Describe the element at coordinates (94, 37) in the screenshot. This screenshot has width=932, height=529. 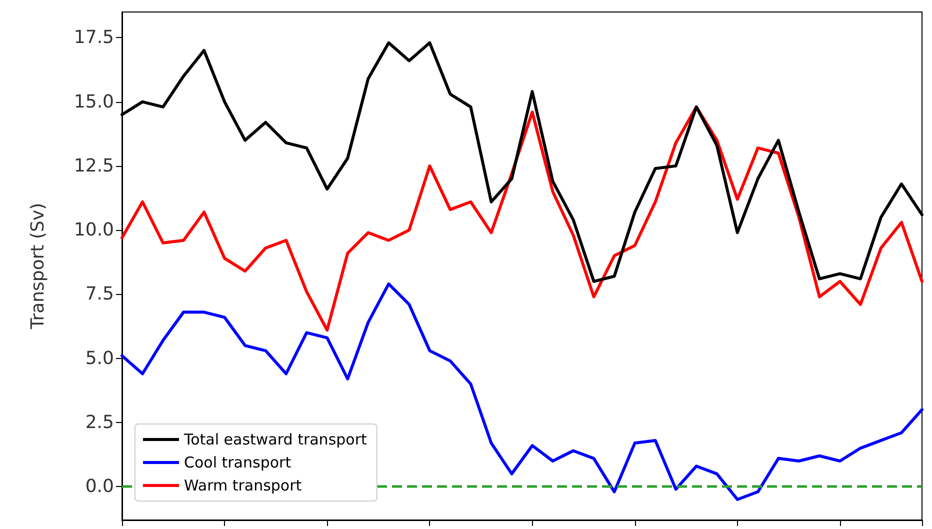
I see `y-tick-label: 17.5` at that location.